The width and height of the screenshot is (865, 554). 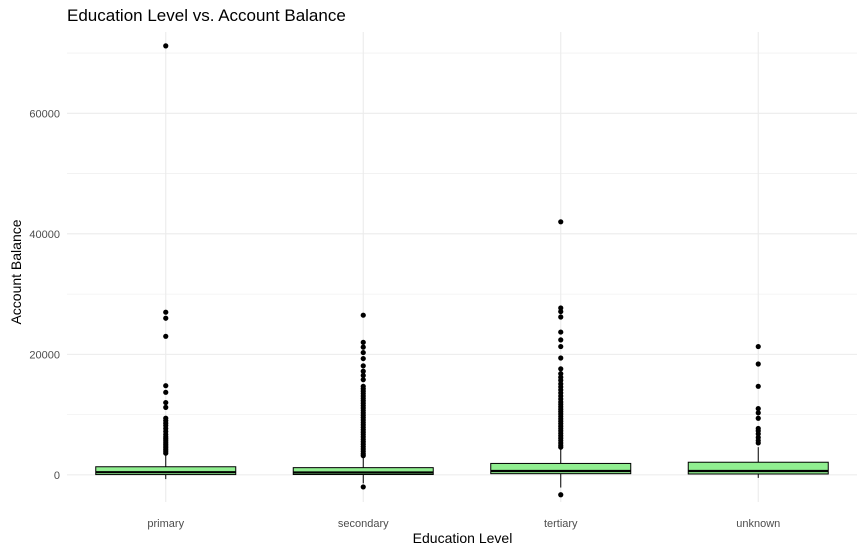 I want to click on boxplot-unknown, so click(x=758, y=410).